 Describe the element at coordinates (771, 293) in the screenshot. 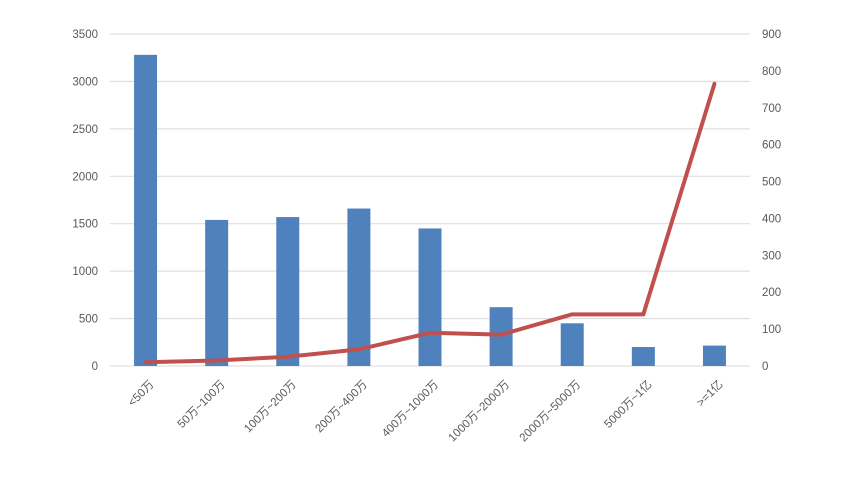

I see `right-axis-tick-label: 200` at that location.